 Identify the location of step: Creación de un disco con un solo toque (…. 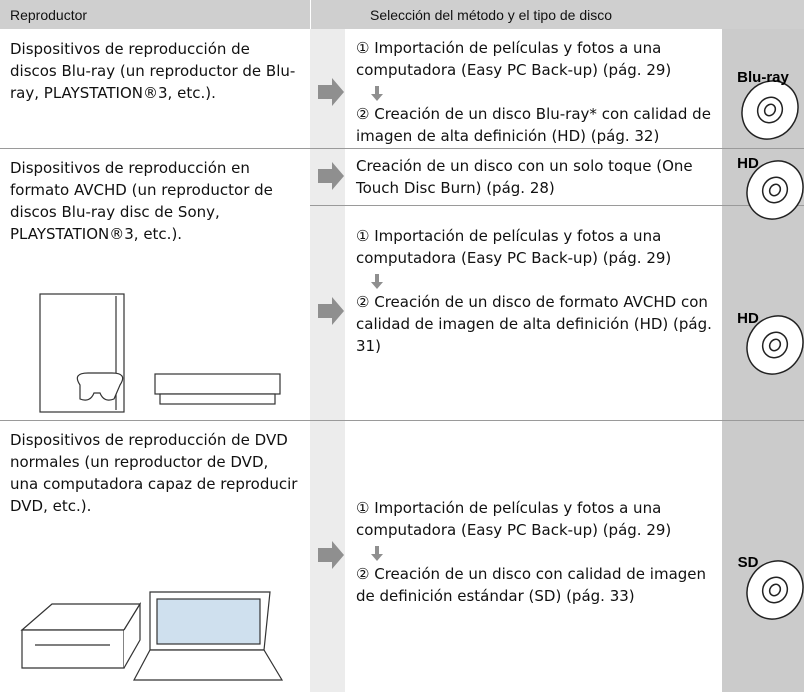
(524, 177).